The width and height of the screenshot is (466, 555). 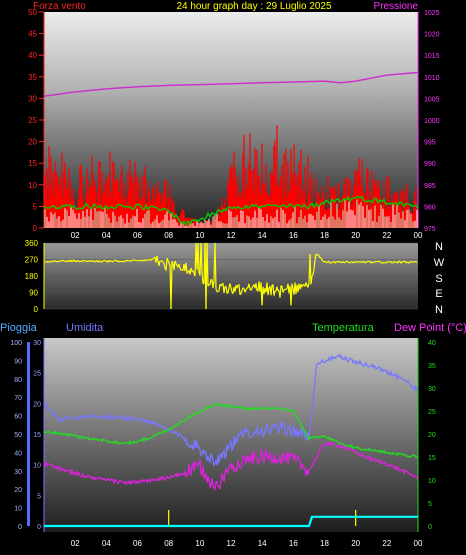 I want to click on climate-x-tick-08: 08, so click(x=168, y=543).